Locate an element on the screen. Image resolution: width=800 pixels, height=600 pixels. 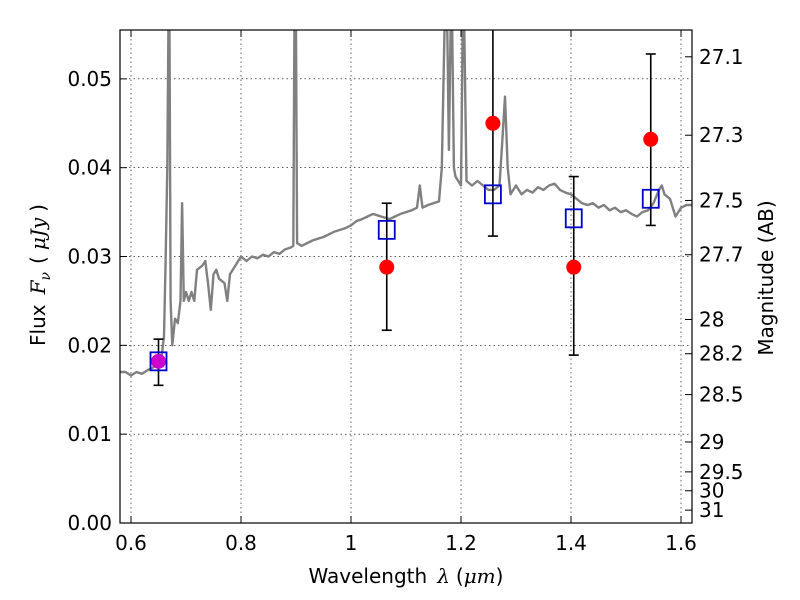
y-tick-label: 0.01 is located at coordinates (89, 434).